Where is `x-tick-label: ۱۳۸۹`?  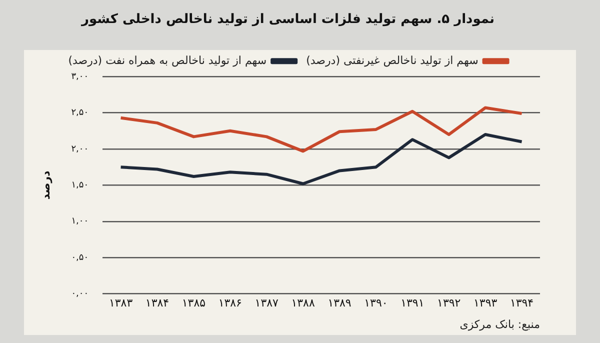 x-tick-label: ۱۳۸۹ is located at coordinates (340, 303).